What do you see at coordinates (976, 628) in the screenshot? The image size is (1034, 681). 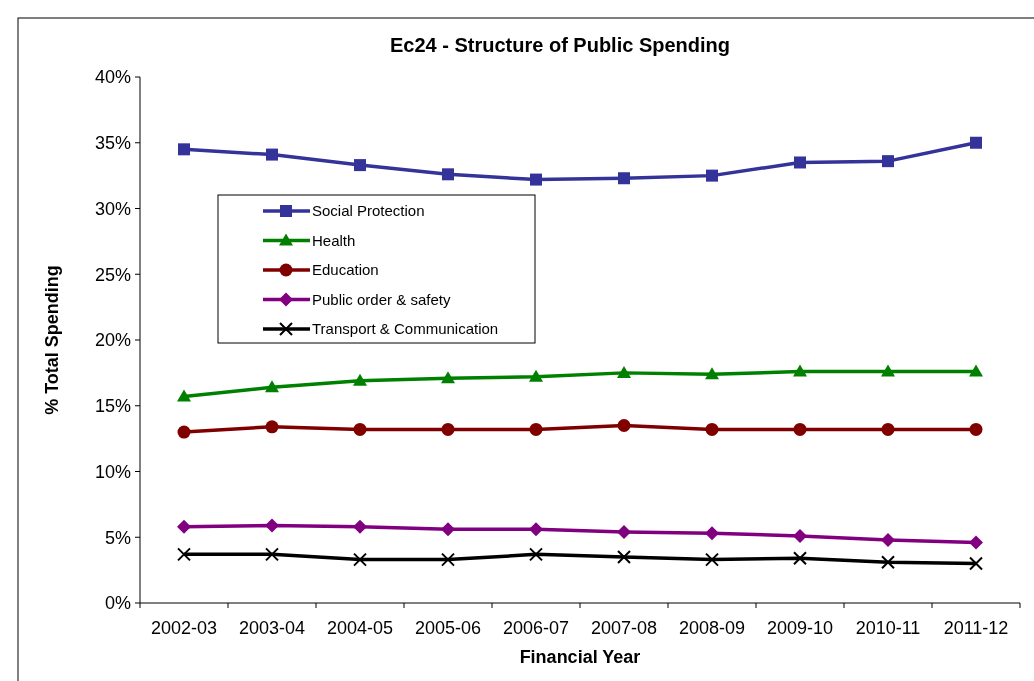 I see `x-tick-label: 2011-12` at bounding box center [976, 628].